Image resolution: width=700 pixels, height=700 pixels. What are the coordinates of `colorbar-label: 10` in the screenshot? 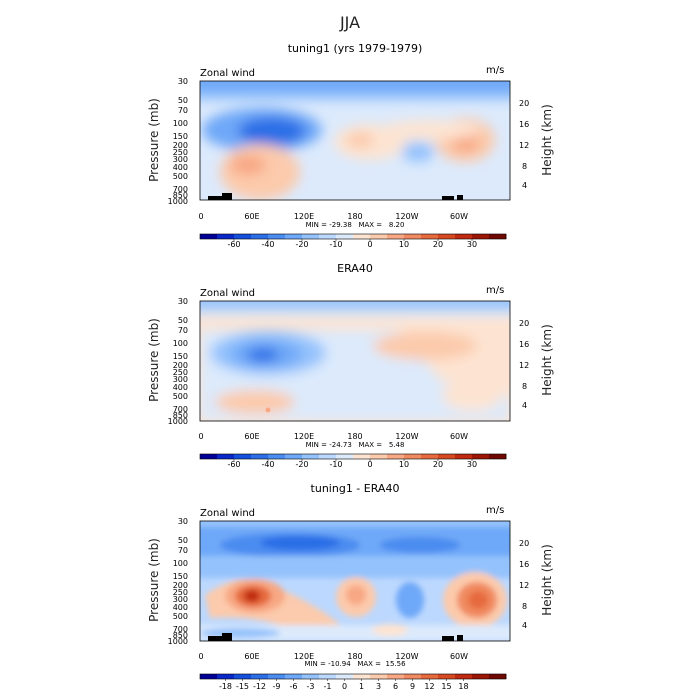 It's located at (404, 244).